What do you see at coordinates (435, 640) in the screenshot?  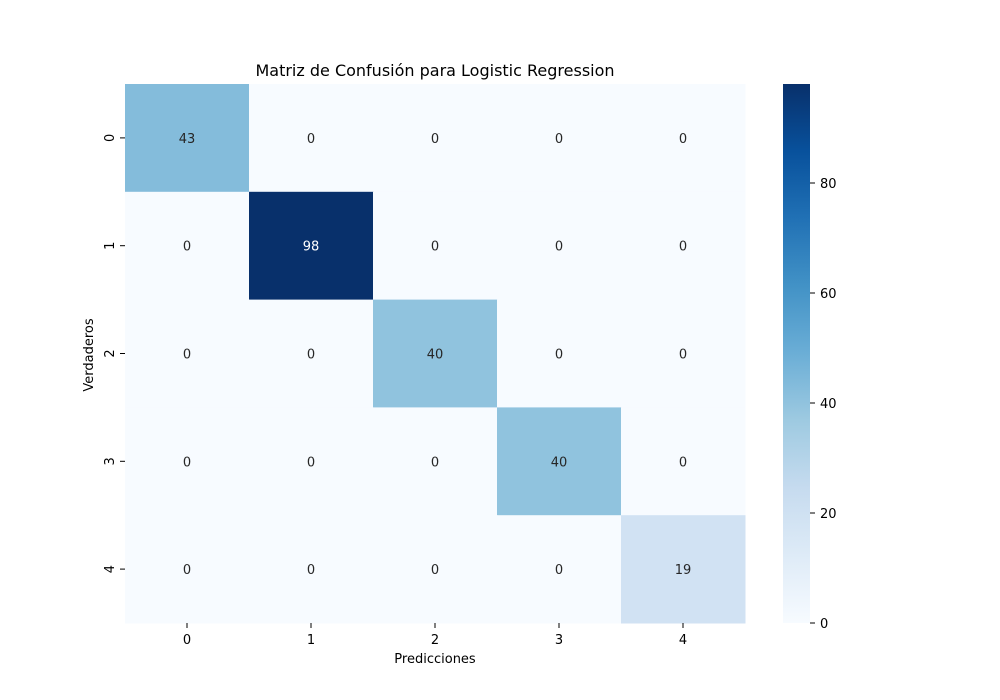 I see `x-tick-label: 2` at bounding box center [435, 640].